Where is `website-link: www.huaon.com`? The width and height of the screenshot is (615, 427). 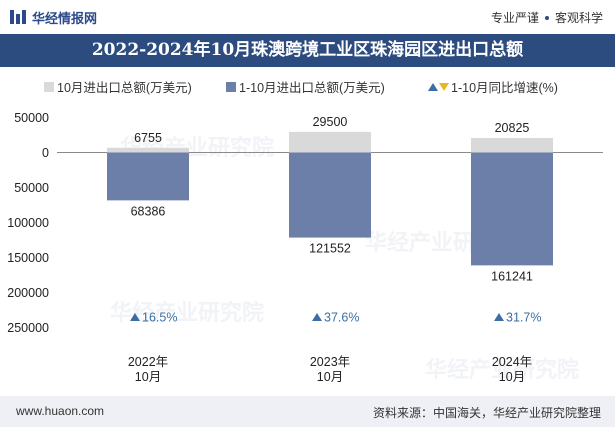
website-link: www.huaon.com is located at coordinates (60, 411).